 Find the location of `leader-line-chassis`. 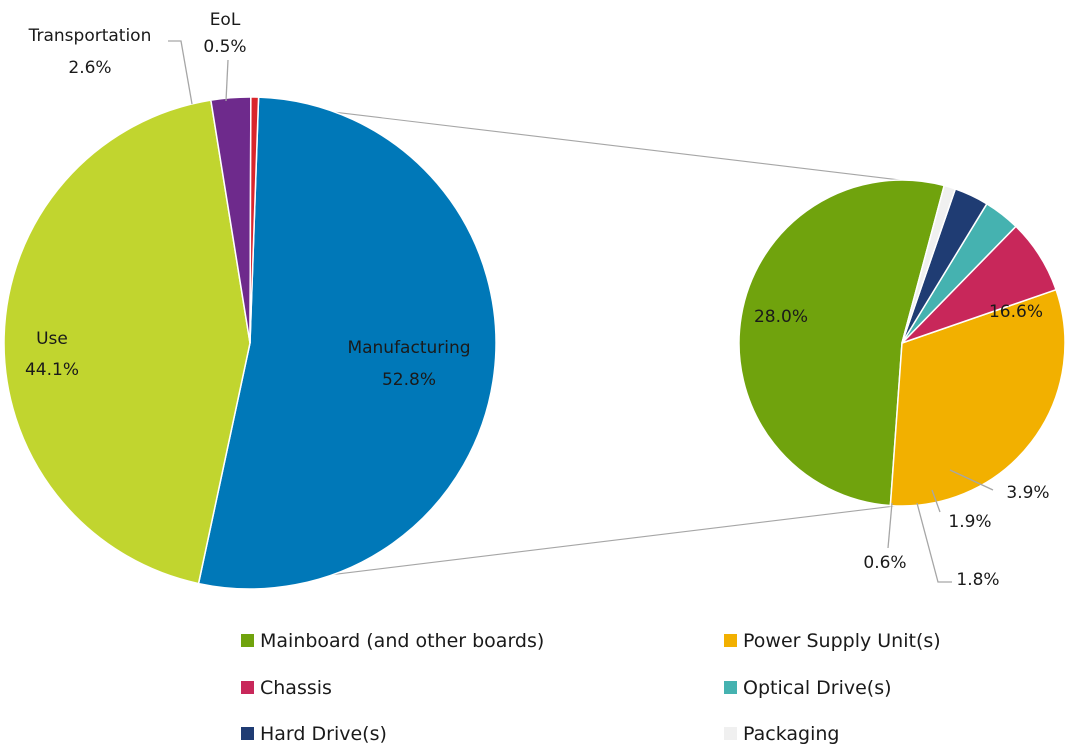

leader-line-chassis is located at coordinates (971, 480).